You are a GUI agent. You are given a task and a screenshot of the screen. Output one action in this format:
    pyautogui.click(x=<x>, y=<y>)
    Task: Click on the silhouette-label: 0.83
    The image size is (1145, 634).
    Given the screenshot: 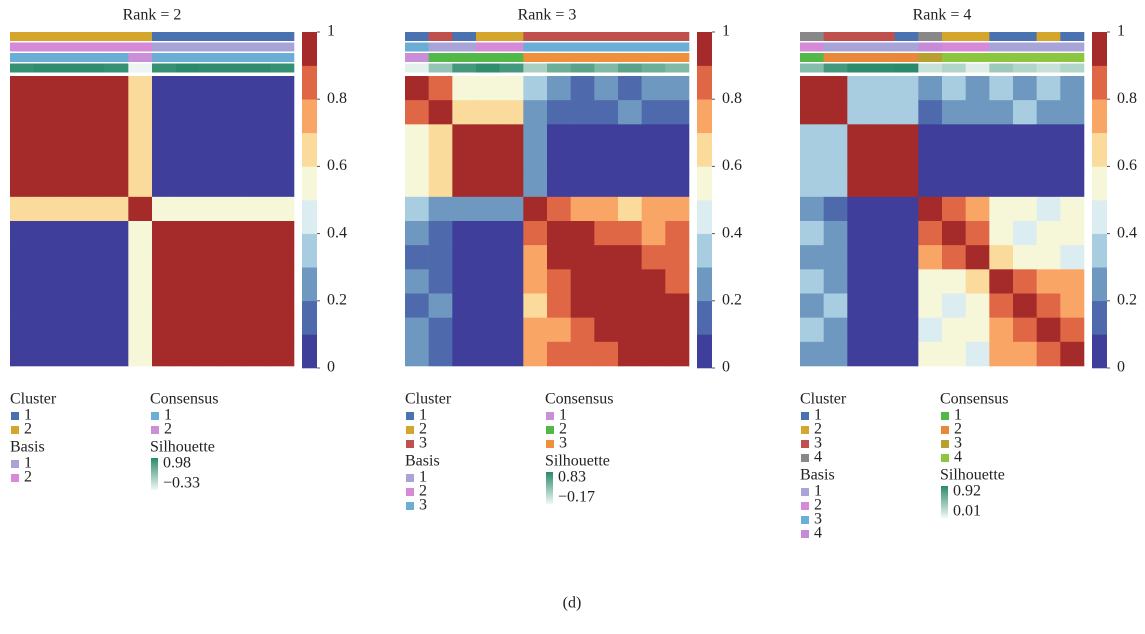 What is the action you would take?
    pyautogui.click(x=572, y=477)
    